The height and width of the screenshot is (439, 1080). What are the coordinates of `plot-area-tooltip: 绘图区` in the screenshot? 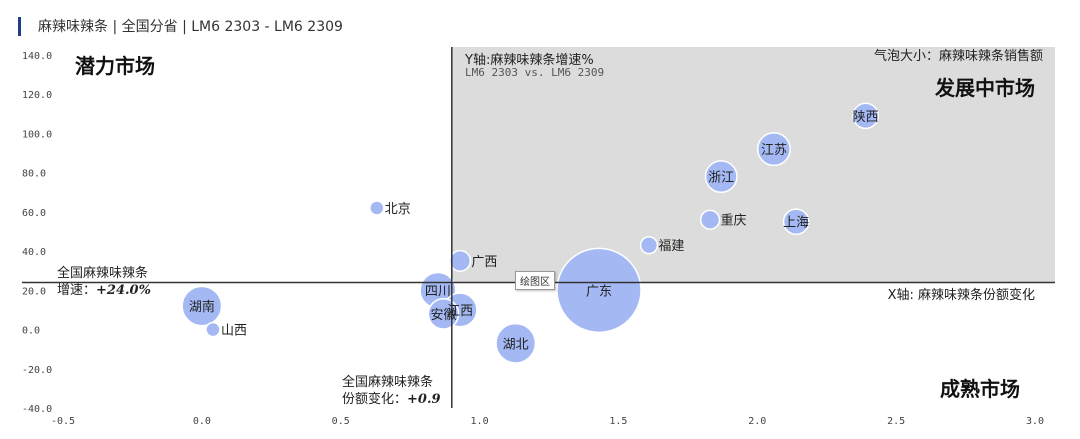 It's located at (535, 280).